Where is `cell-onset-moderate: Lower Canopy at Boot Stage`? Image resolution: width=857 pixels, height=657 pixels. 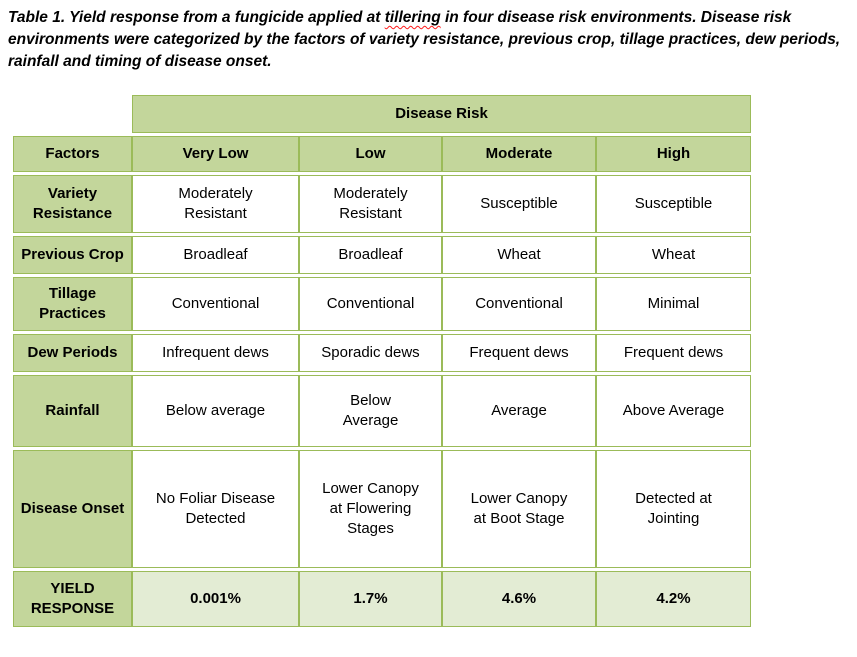 cell-onset-moderate: Lower Canopy at Boot Stage is located at coordinates (519, 509).